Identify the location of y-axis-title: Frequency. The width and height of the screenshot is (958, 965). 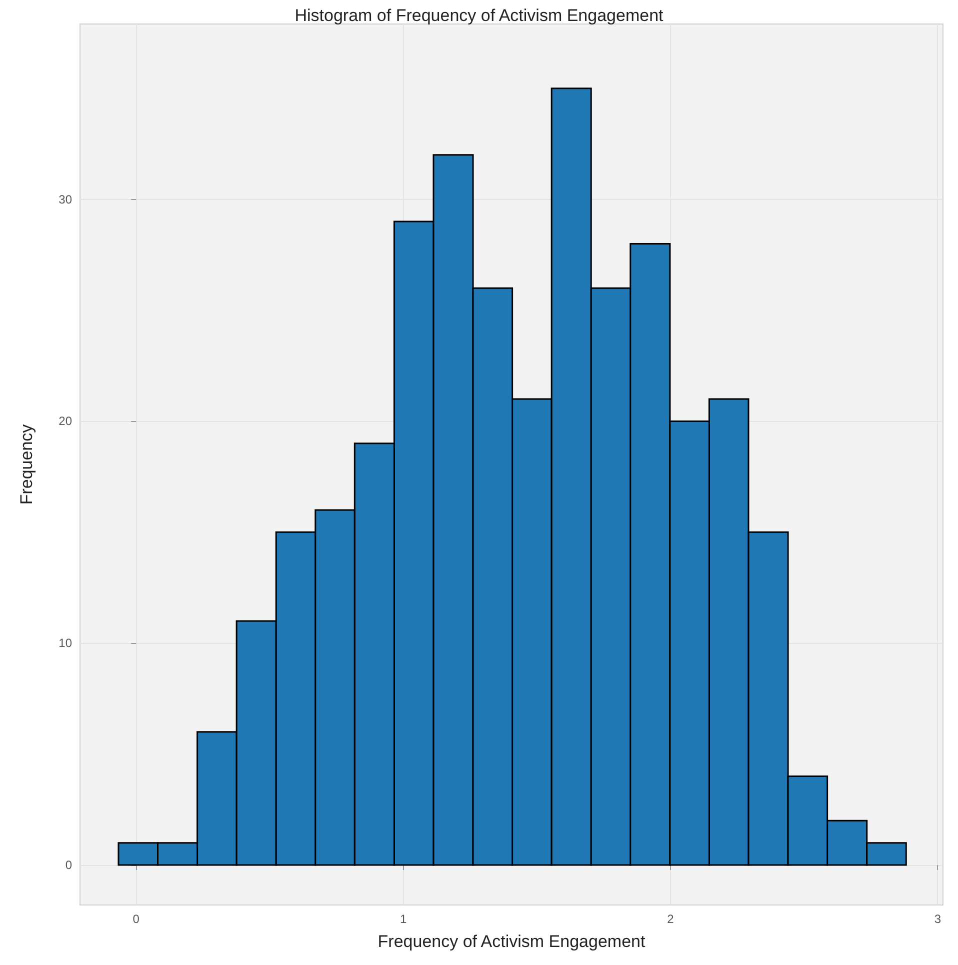
(26, 464).